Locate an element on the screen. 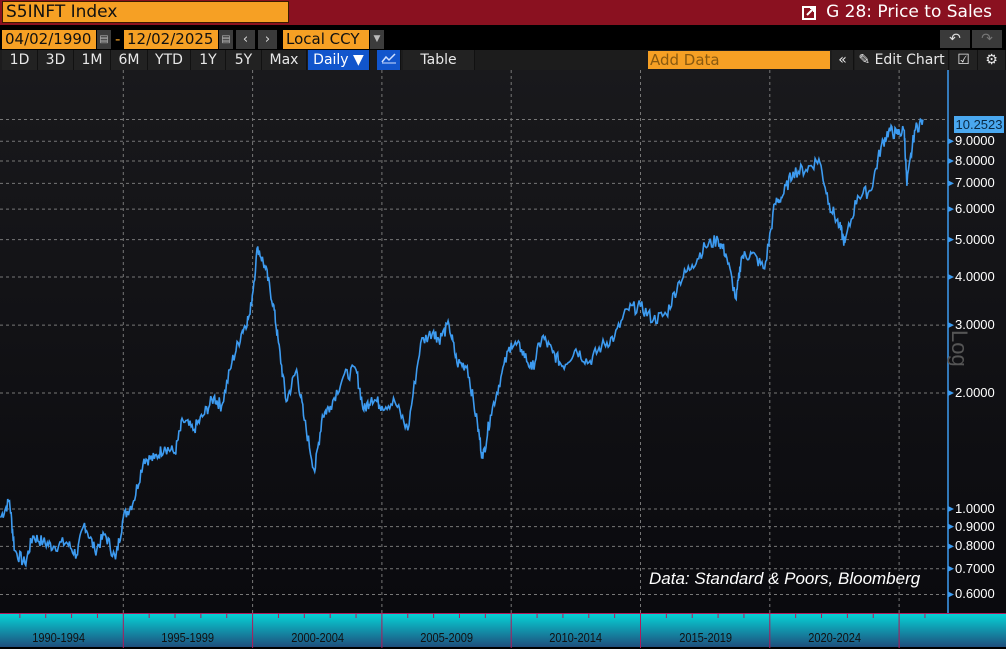  y-tick-label: 9.0000 is located at coordinates (975, 141).